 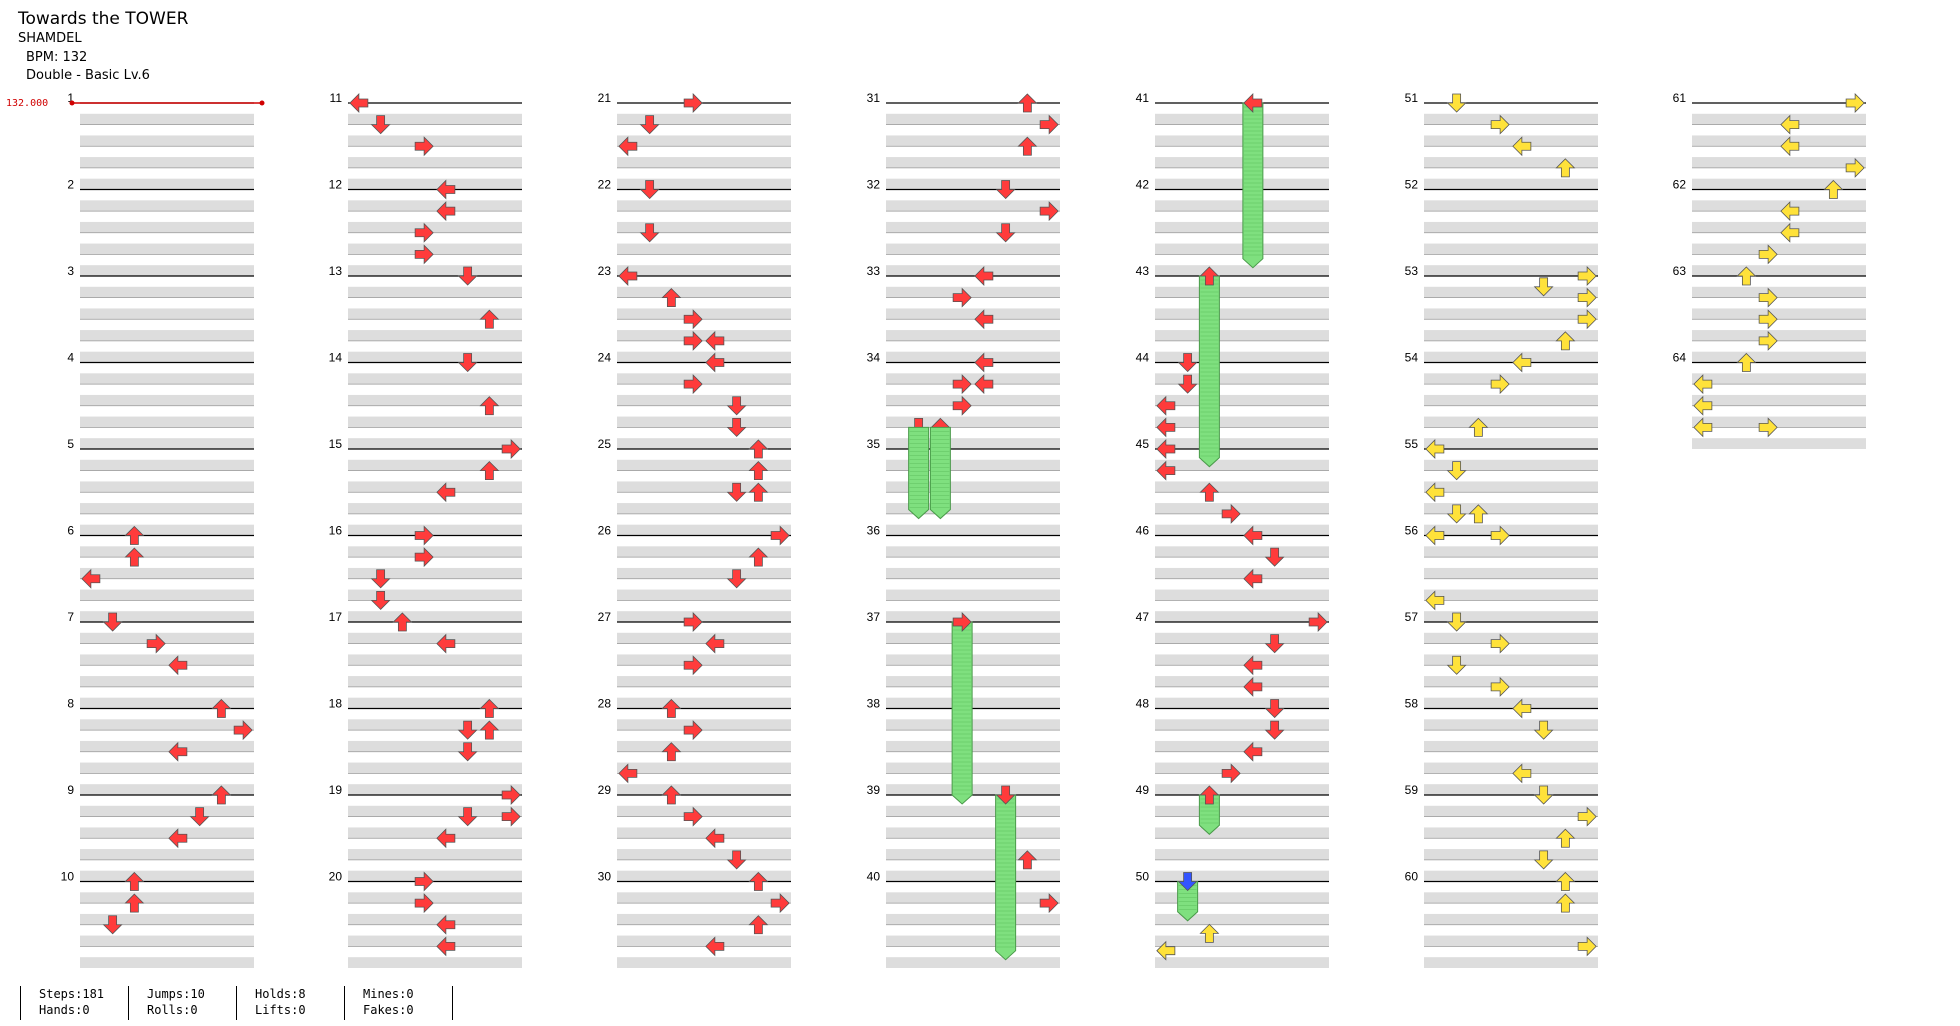 I want to click on measure-number: 29, so click(x=605, y=790).